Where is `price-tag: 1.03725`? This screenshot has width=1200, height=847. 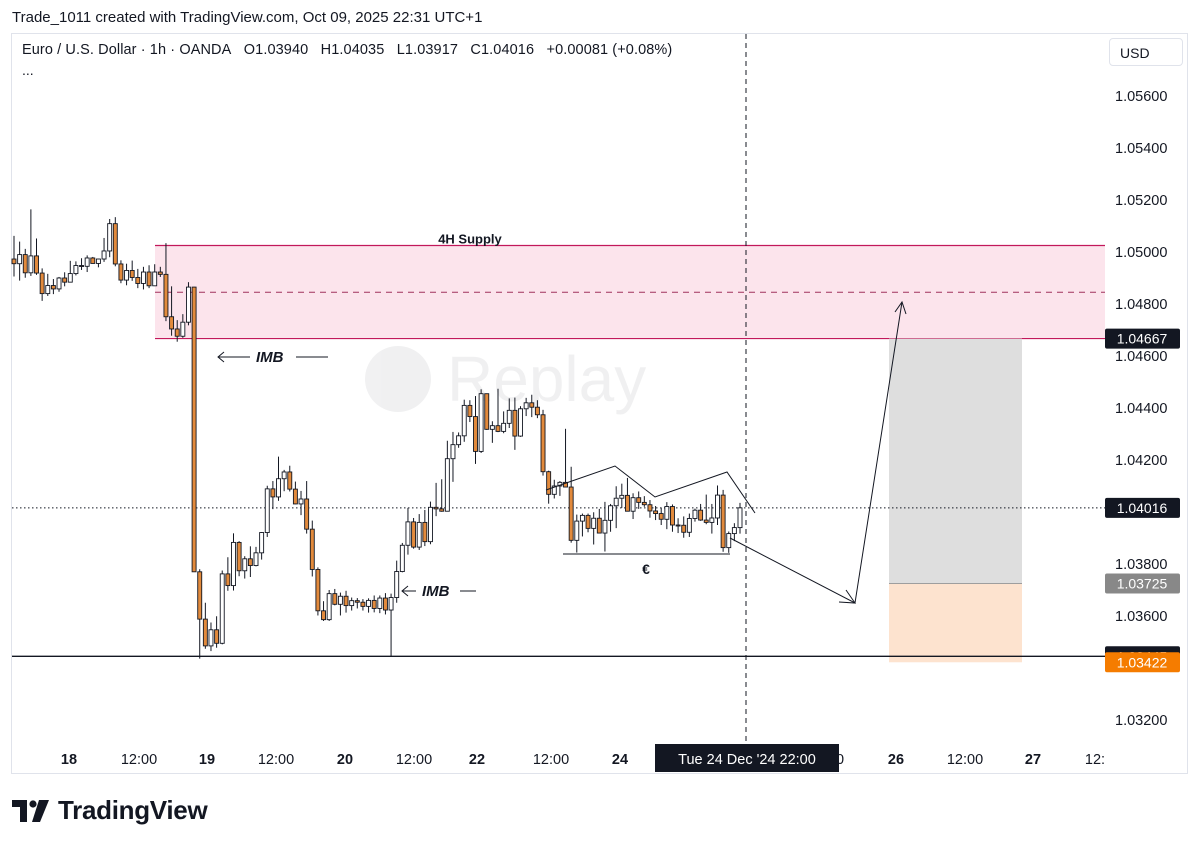
price-tag: 1.03725 is located at coordinates (1142, 583).